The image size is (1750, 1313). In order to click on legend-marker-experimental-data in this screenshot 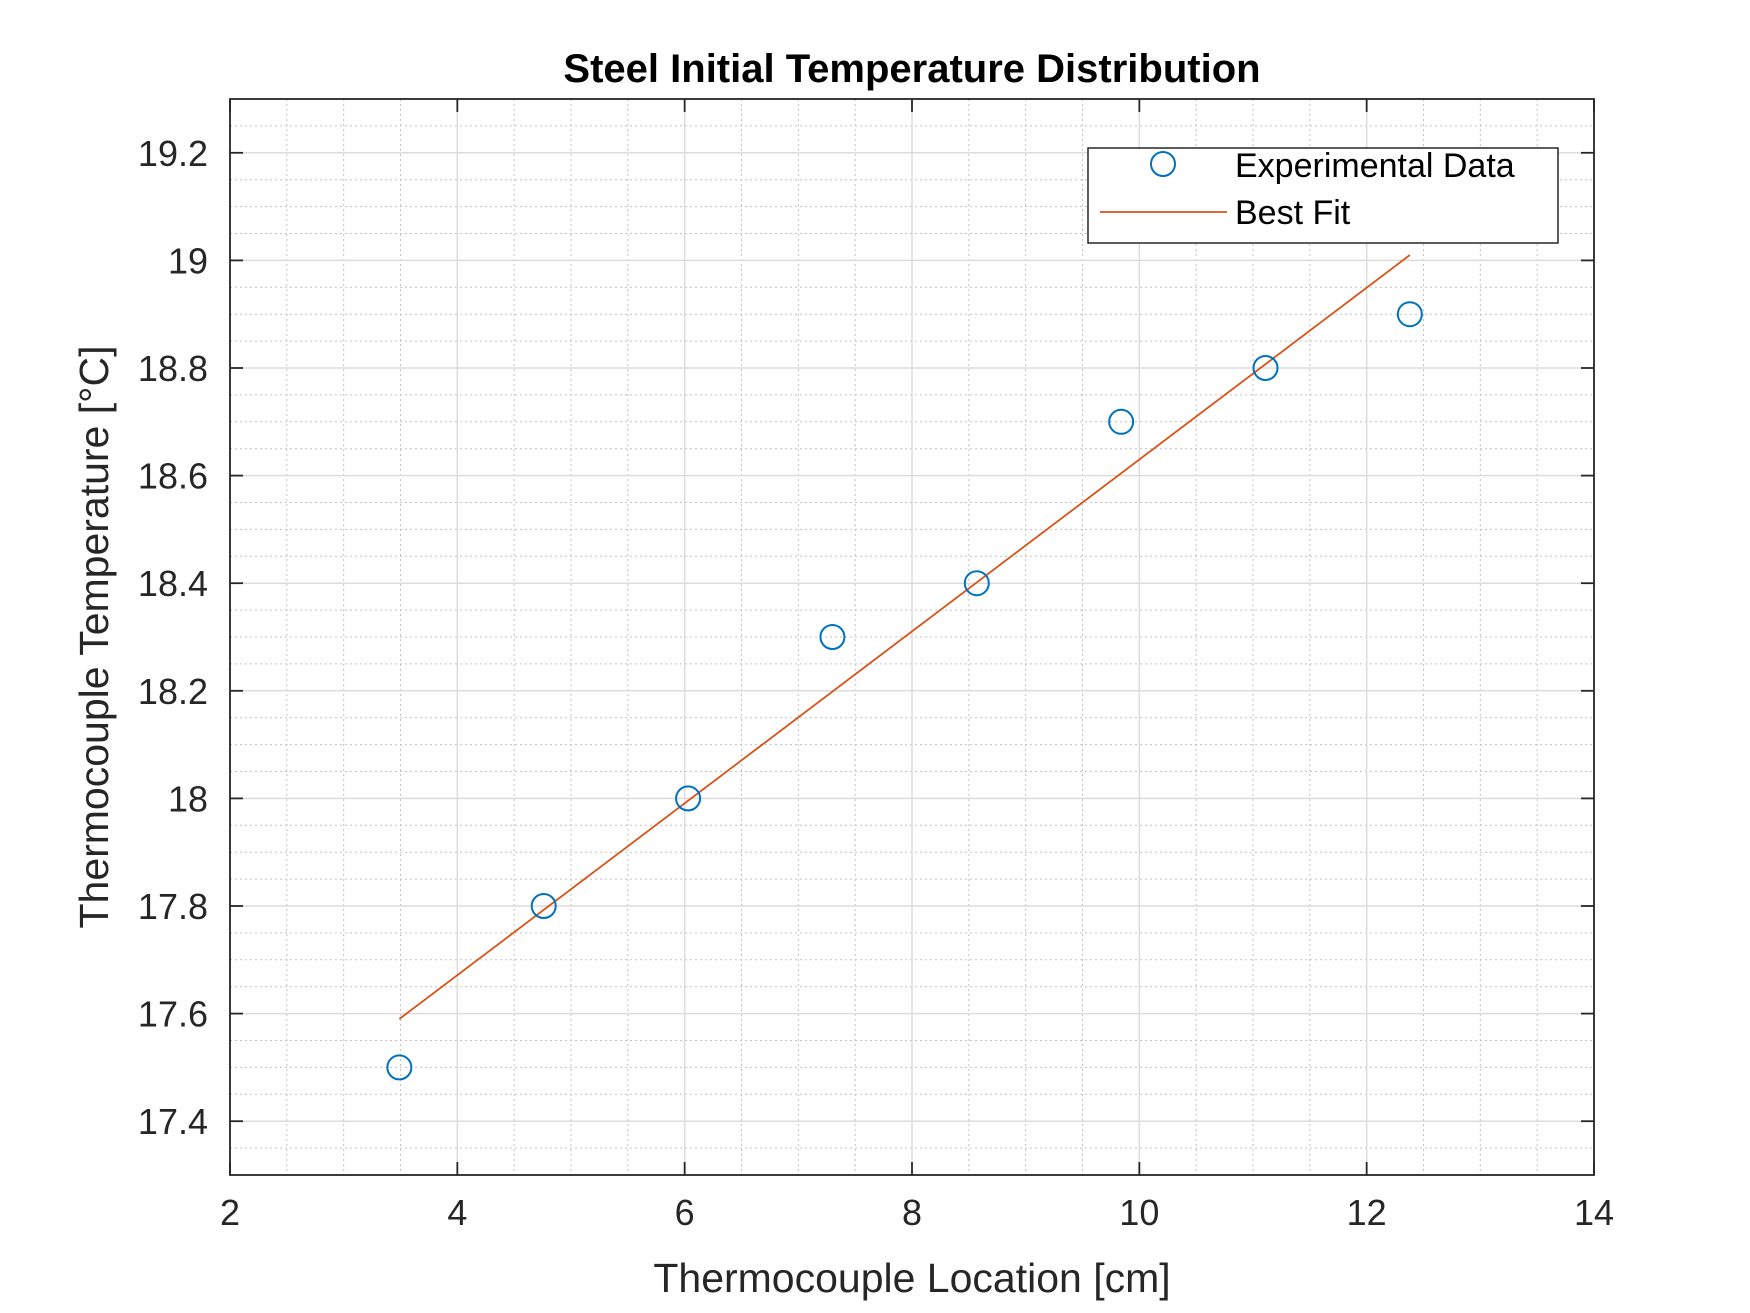, I will do `click(1163, 164)`.